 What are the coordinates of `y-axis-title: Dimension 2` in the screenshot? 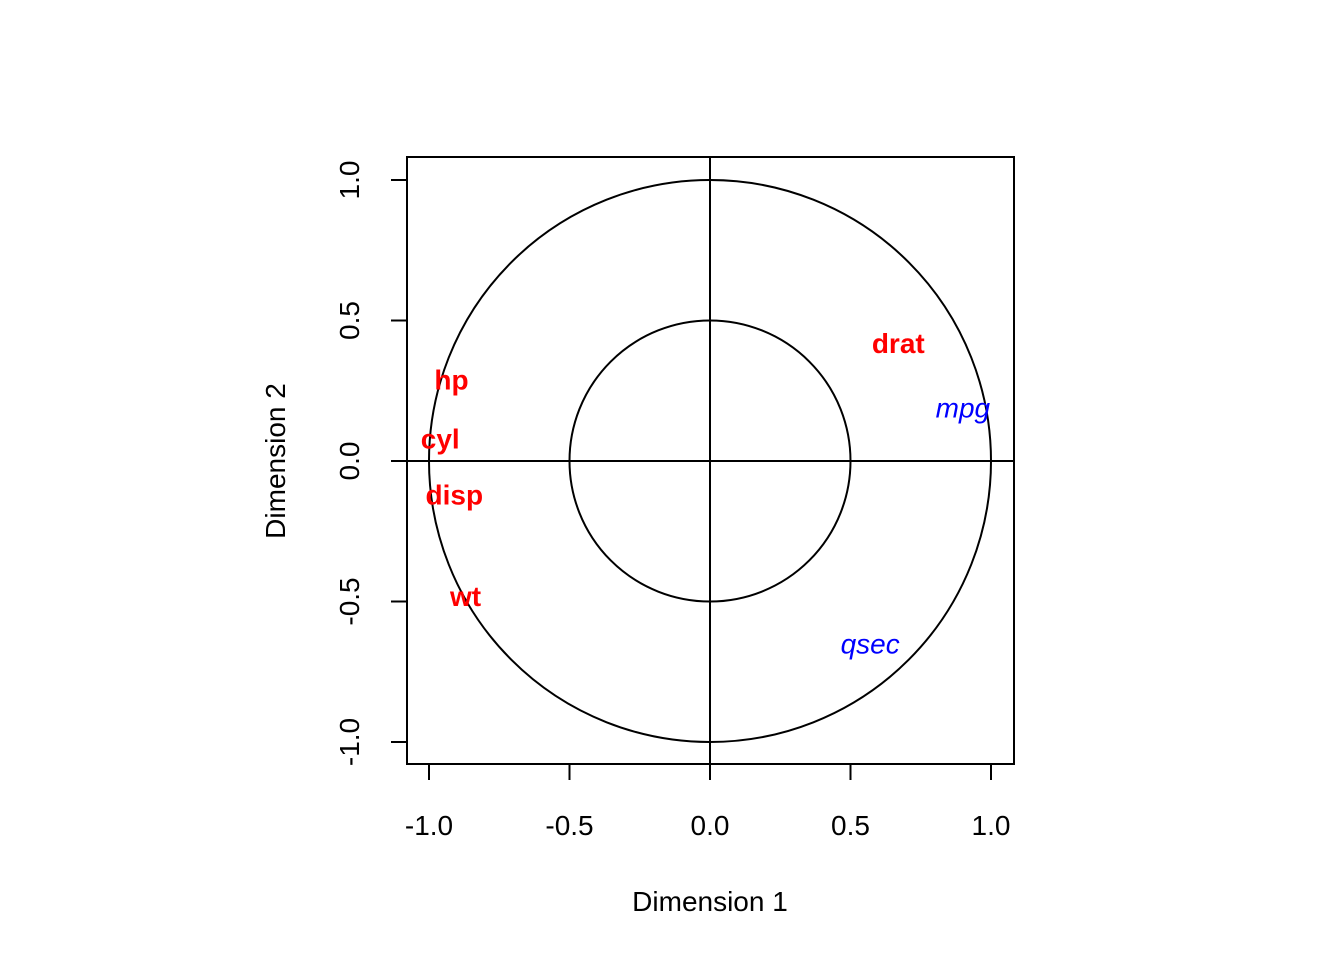 It's located at (275, 461).